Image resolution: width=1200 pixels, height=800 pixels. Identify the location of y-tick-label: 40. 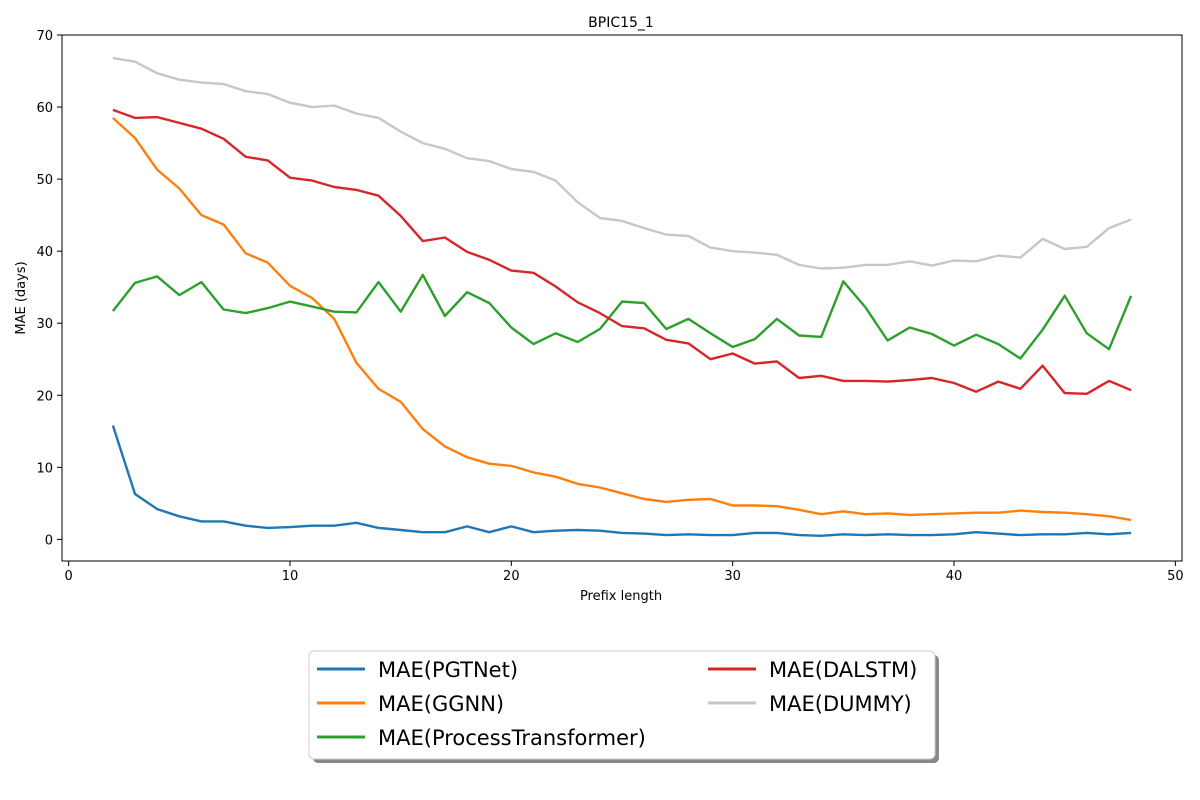
(44, 252).